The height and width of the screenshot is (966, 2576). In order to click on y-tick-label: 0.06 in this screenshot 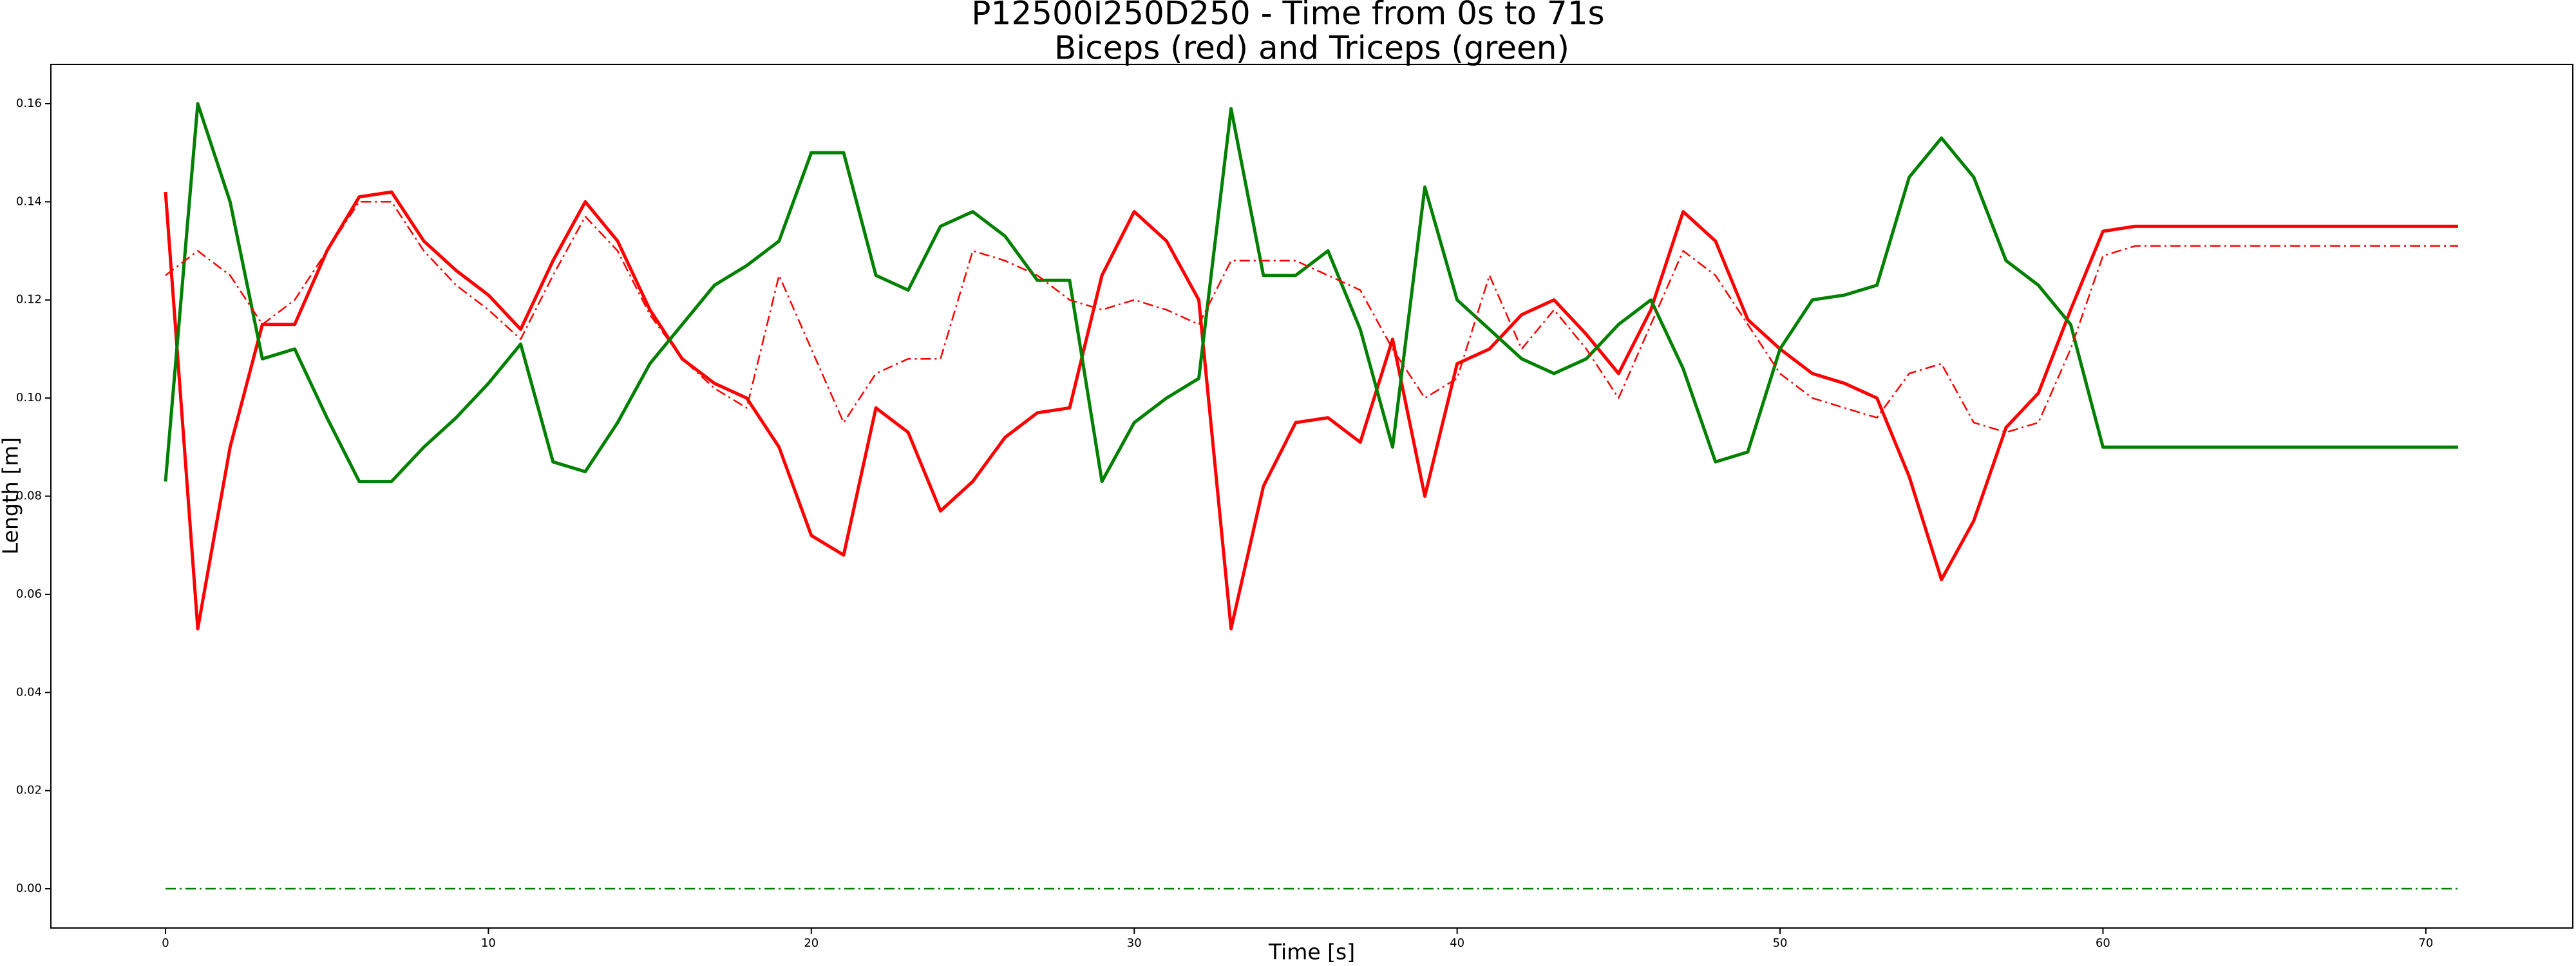, I will do `click(29, 594)`.